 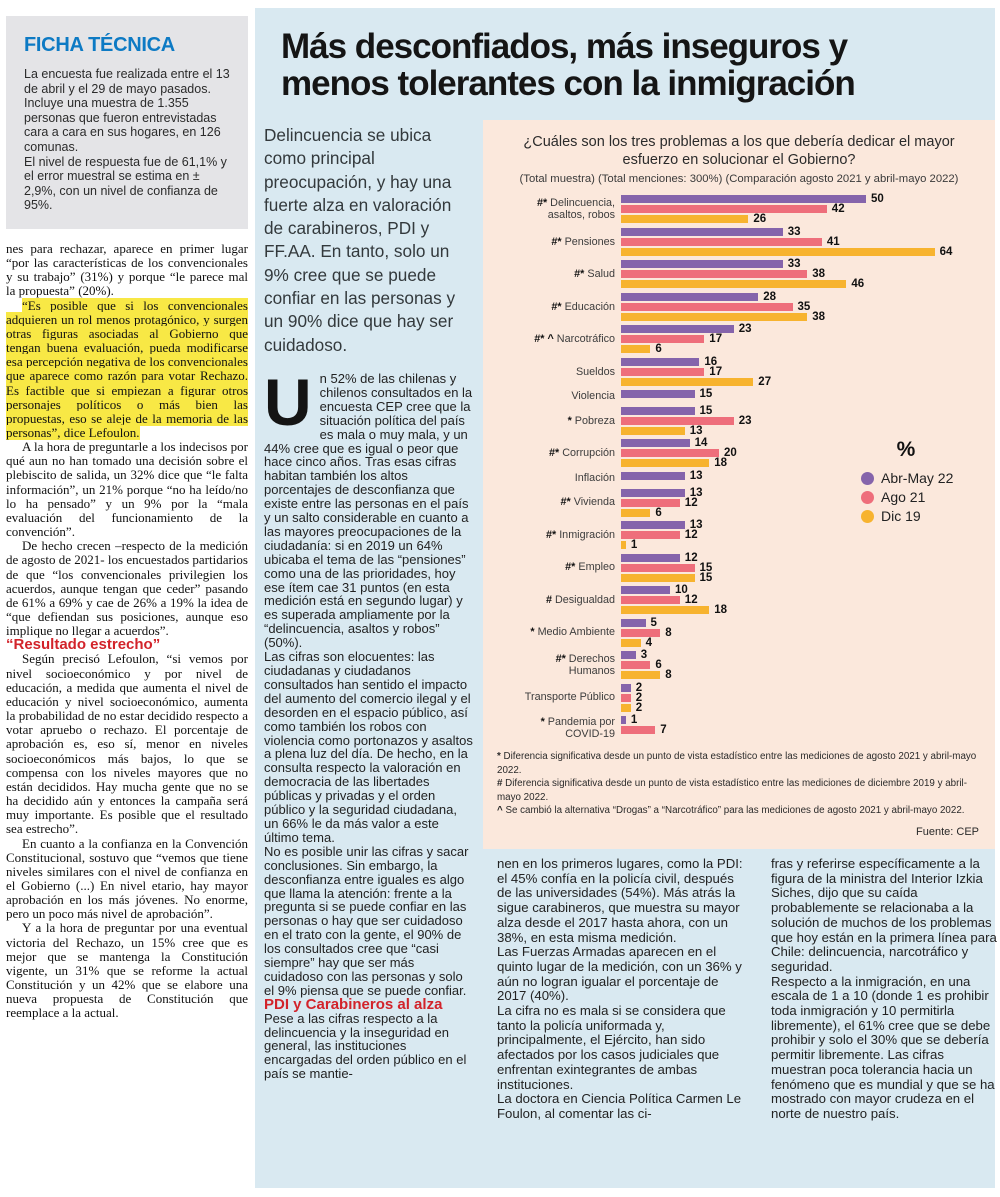 What do you see at coordinates (686, 431) in the screenshot?
I see `bar-line: 13` at bounding box center [686, 431].